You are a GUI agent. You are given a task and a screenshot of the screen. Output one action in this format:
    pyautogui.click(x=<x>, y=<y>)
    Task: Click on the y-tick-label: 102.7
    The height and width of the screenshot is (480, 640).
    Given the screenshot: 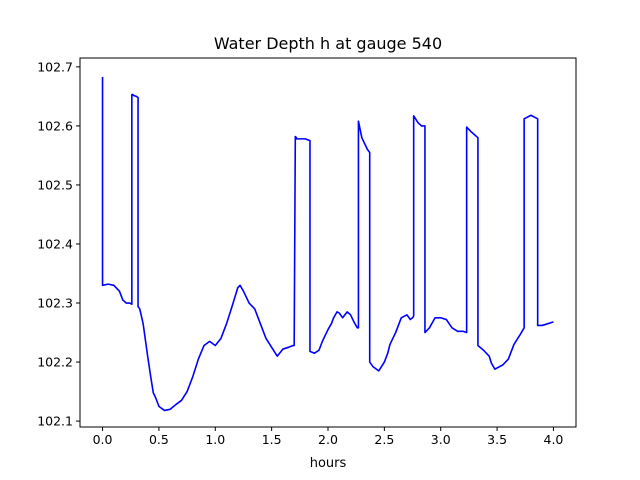 What is the action you would take?
    pyautogui.click(x=55, y=66)
    